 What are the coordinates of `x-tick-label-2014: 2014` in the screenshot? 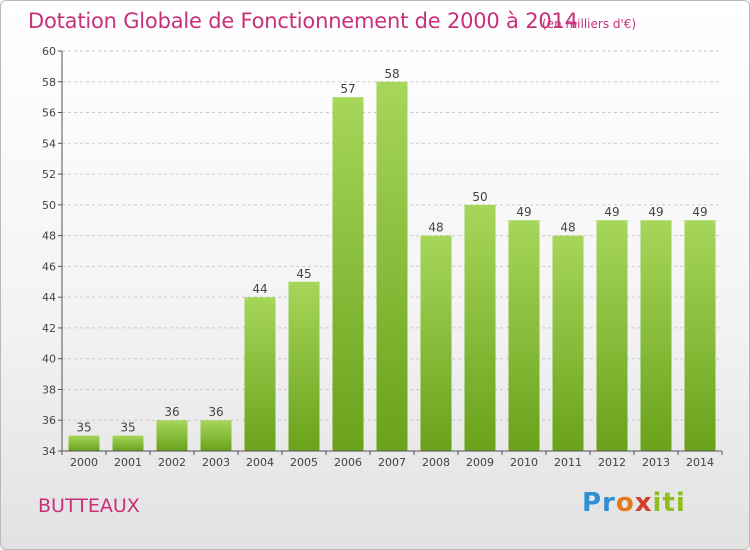 It's located at (700, 462).